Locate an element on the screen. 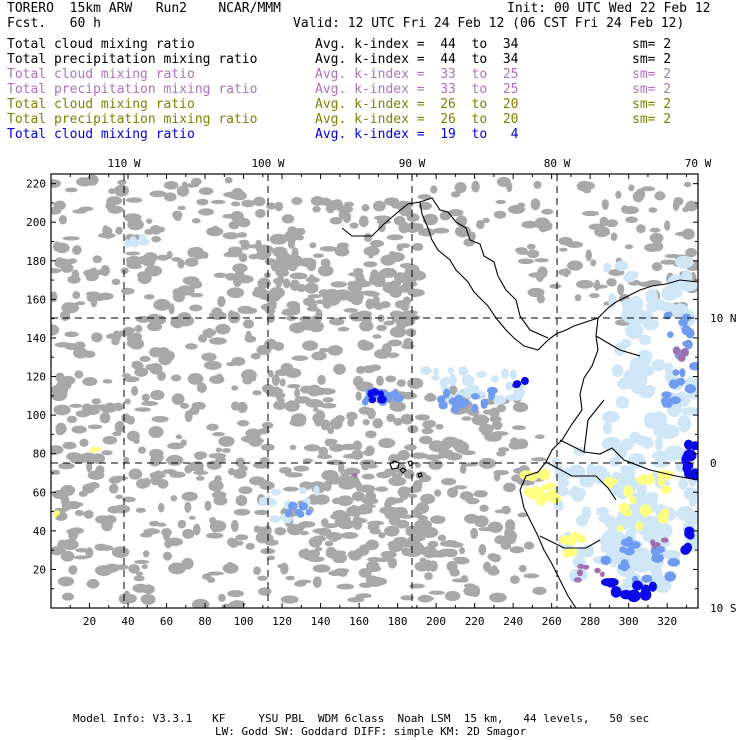 Image resolution: width=740 pixels, height=740 pixels. x-tick-label: 320 is located at coordinates (667, 621).